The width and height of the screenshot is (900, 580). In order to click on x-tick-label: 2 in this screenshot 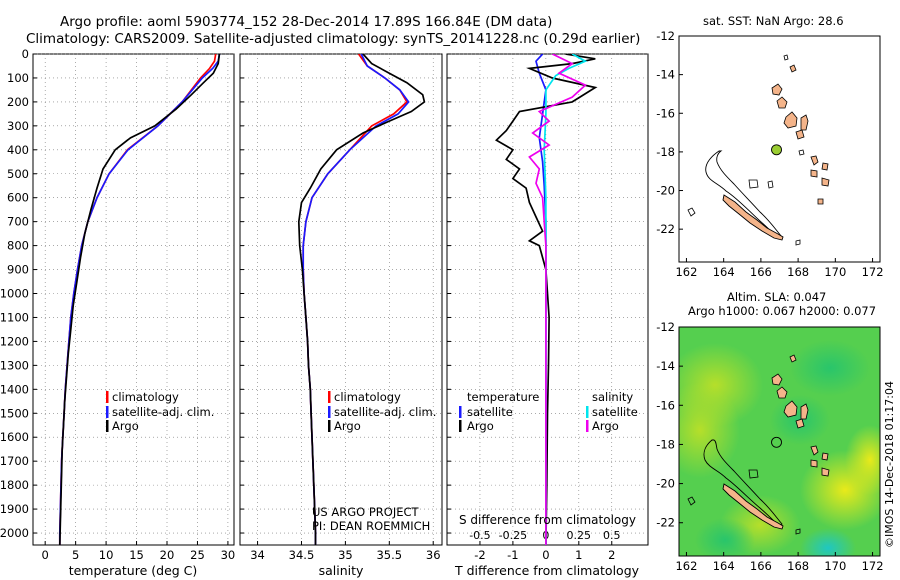, I will do `click(611, 555)`.